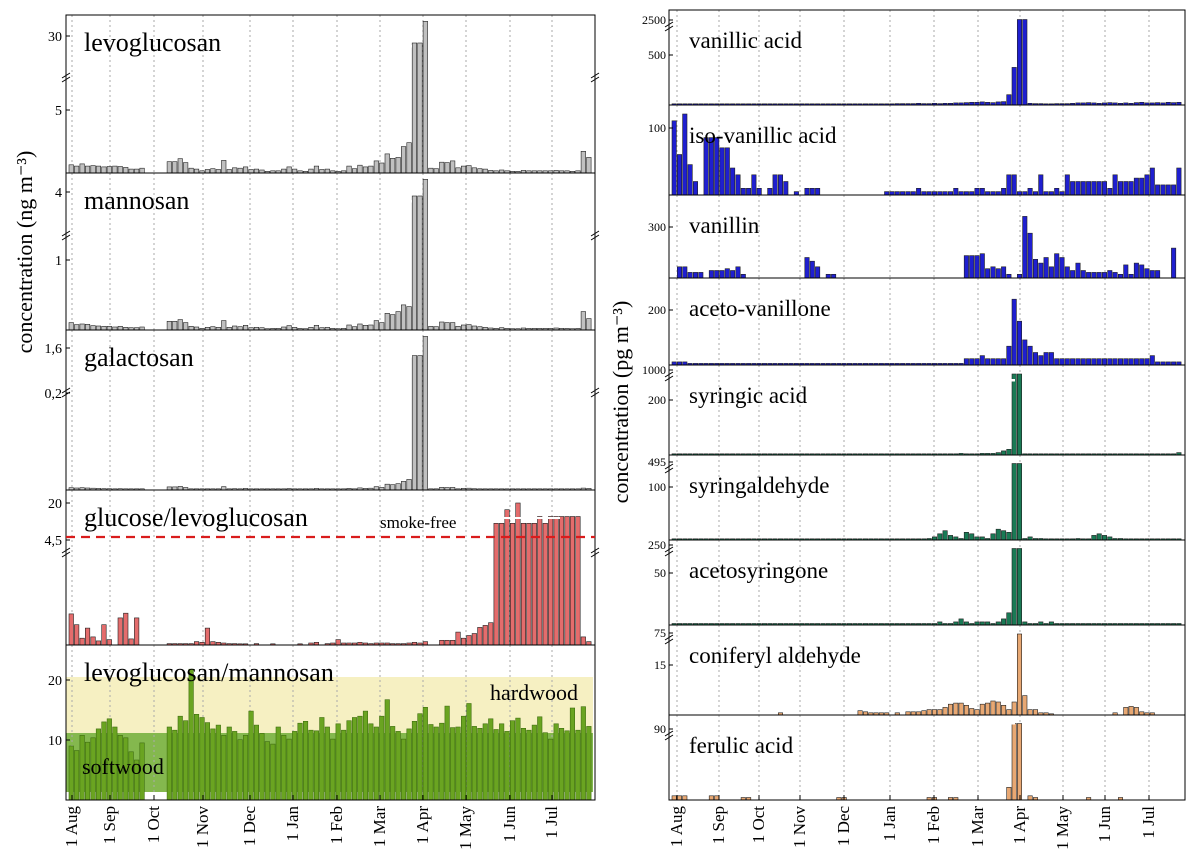  I want to click on ytick-label-R7-1: 15, so click(660, 665).